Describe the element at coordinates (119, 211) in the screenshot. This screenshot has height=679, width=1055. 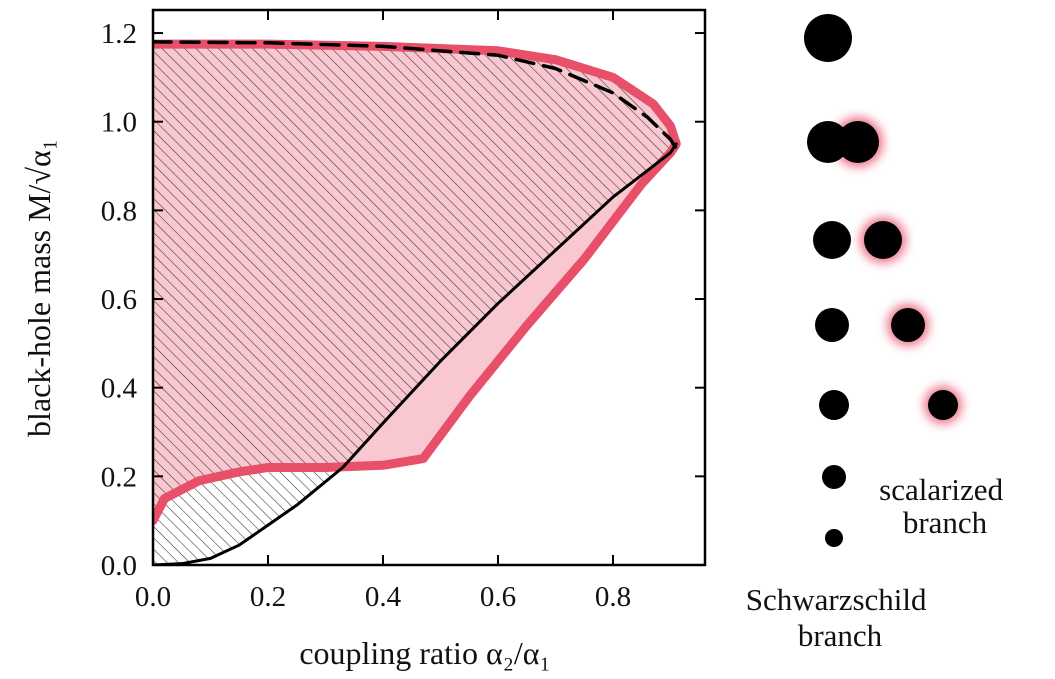
I see `y-tick-label: 0.8` at that location.